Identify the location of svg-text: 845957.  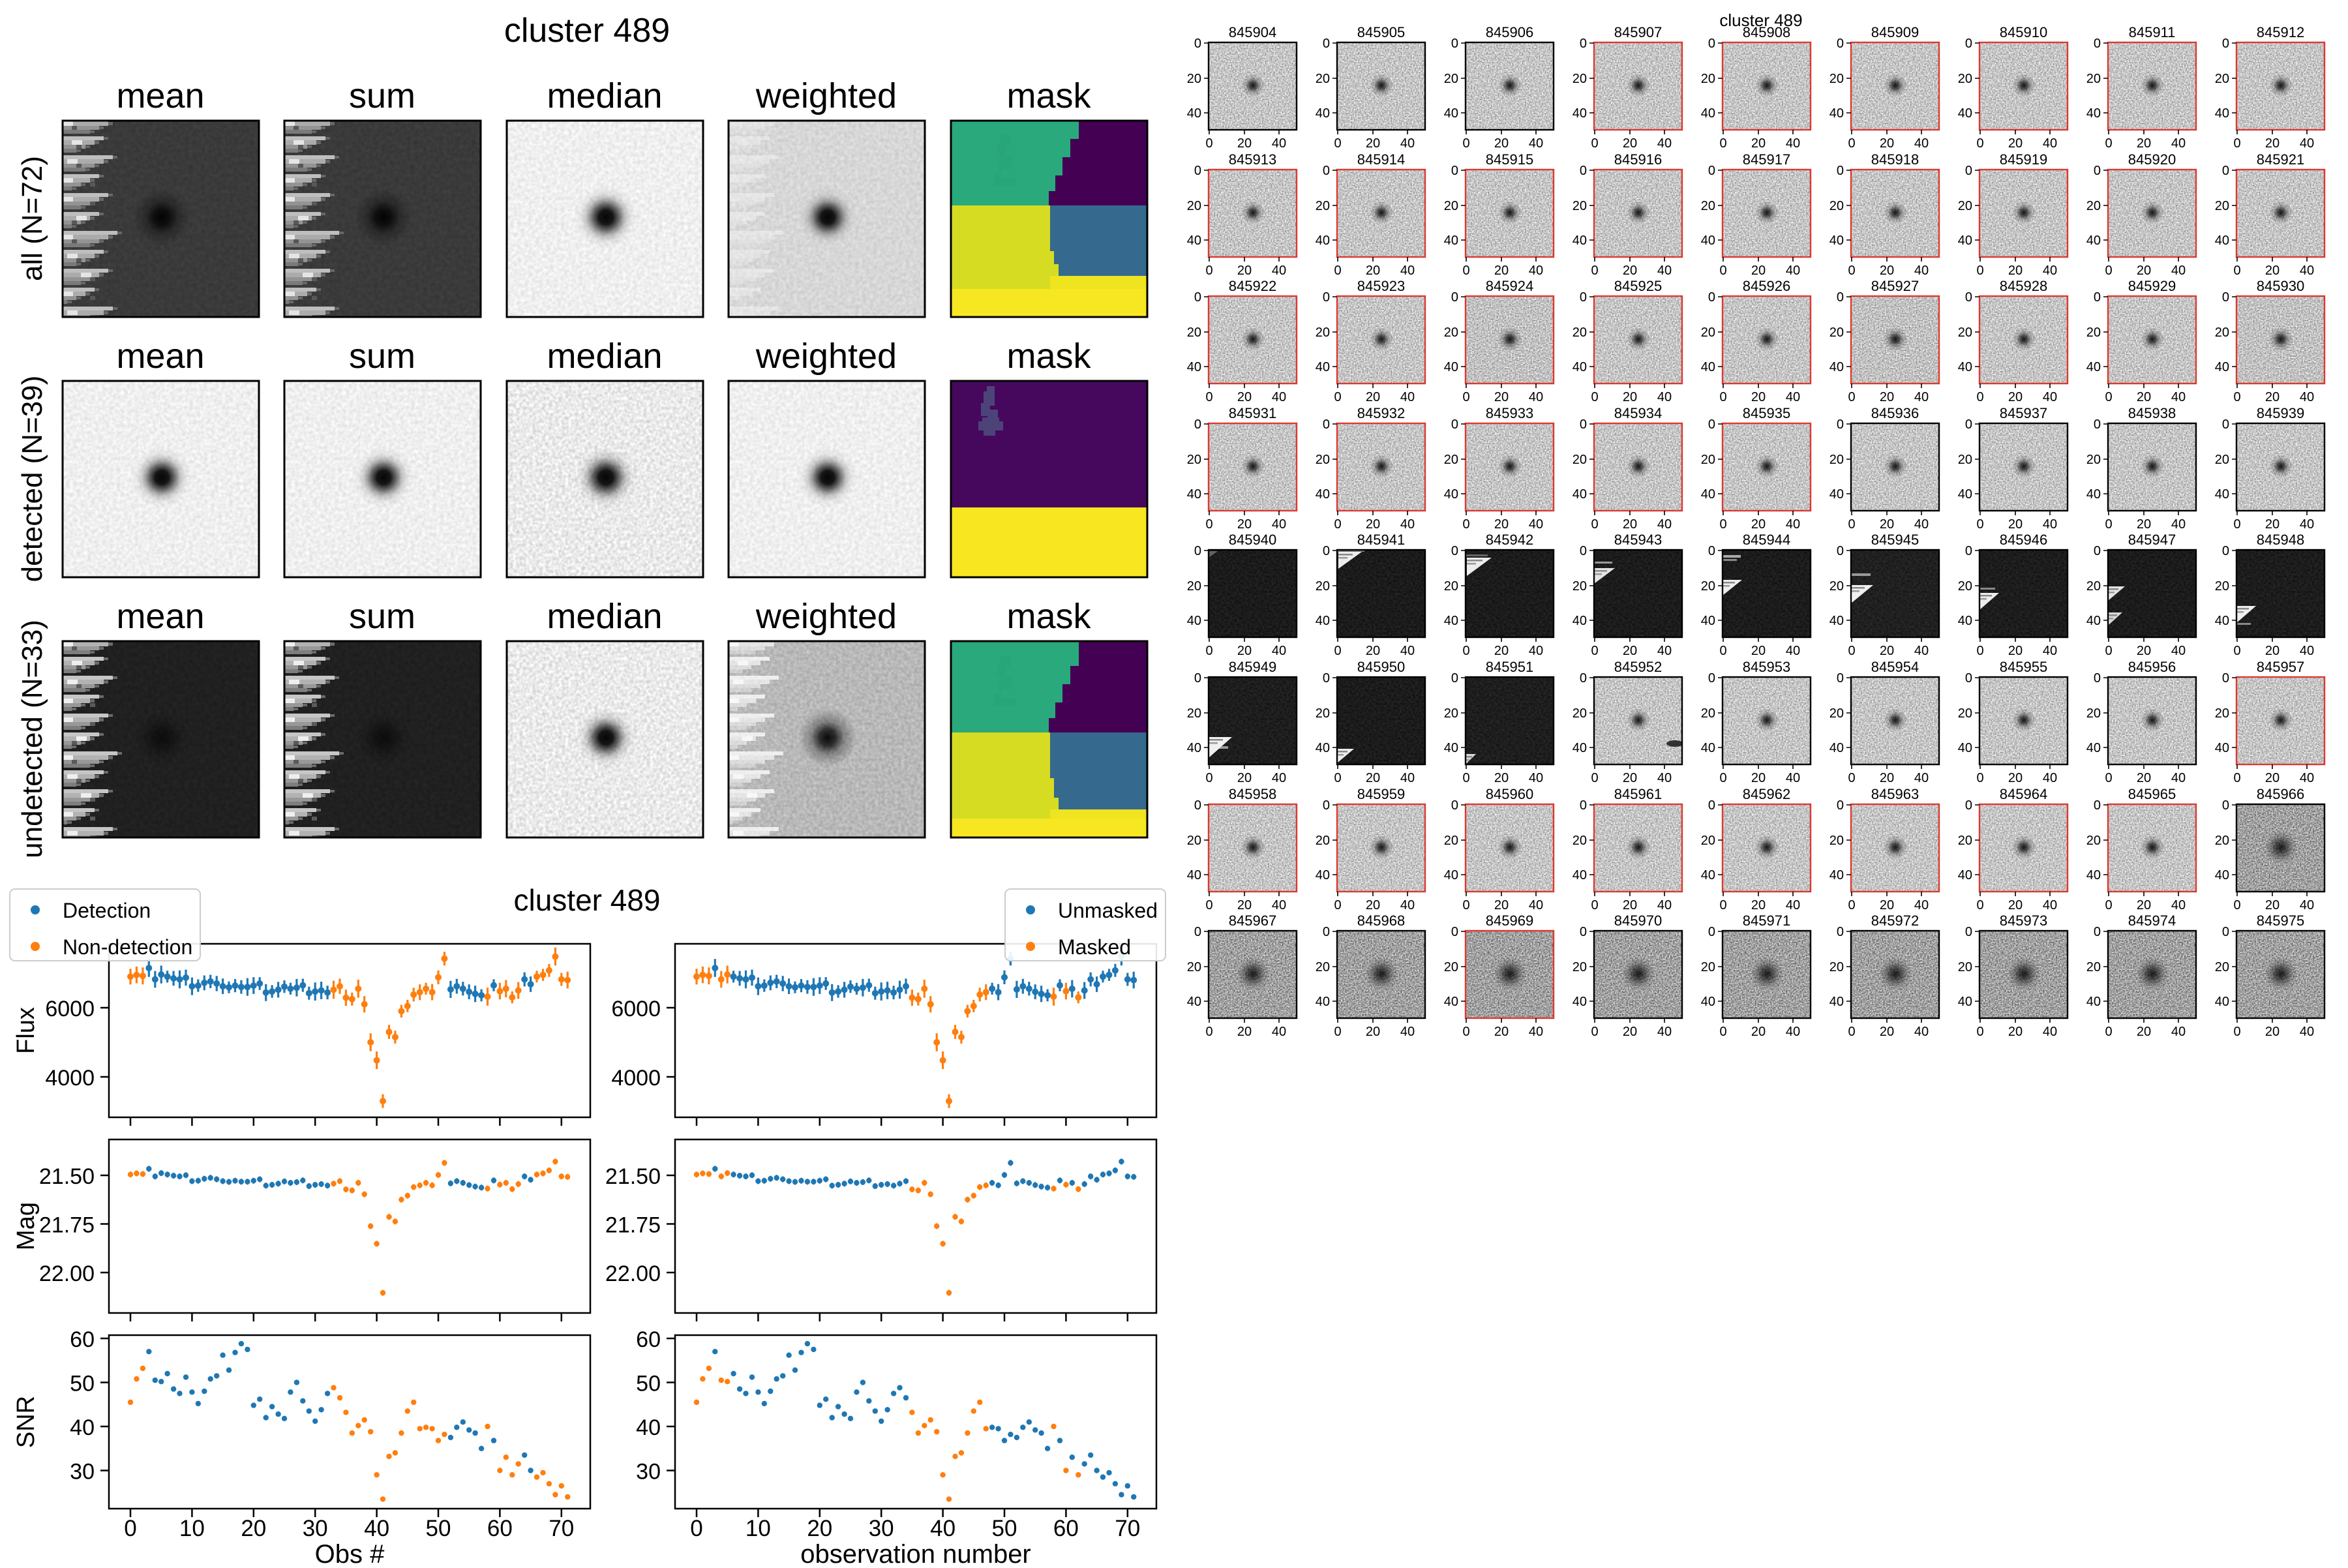
(2280, 667).